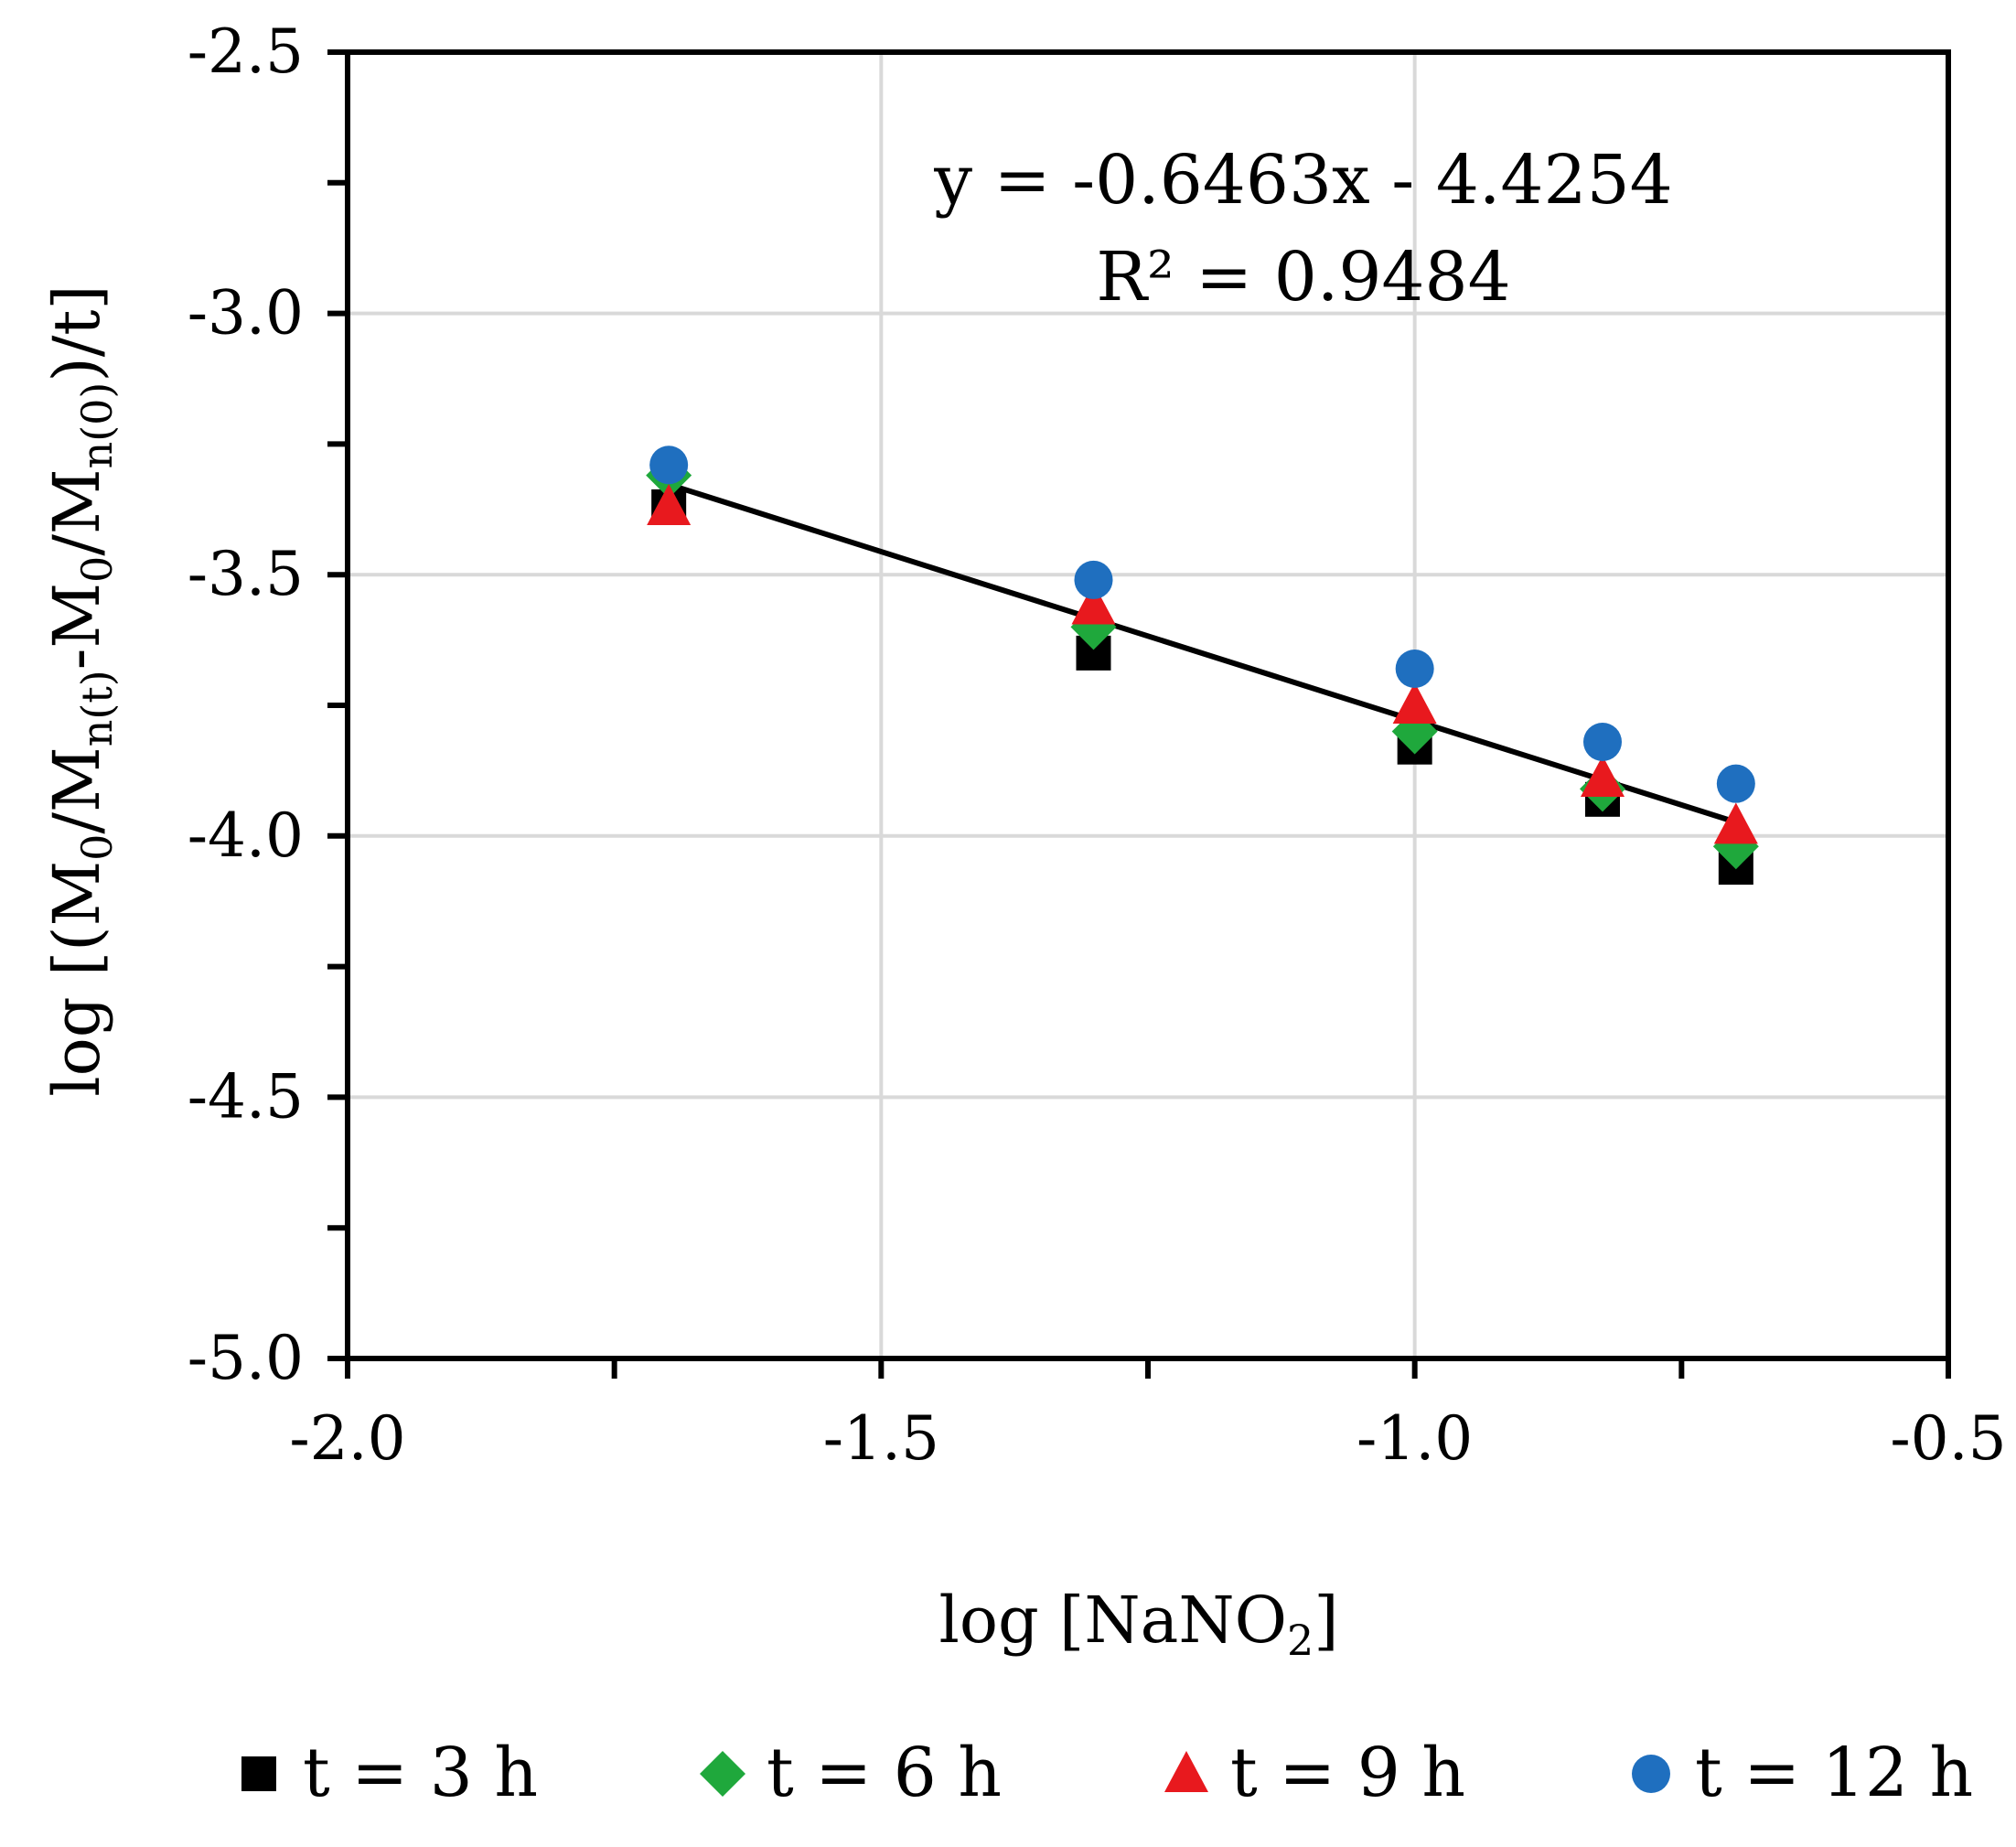  I want to click on legend-label: t = 9 h, so click(1347, 1773).